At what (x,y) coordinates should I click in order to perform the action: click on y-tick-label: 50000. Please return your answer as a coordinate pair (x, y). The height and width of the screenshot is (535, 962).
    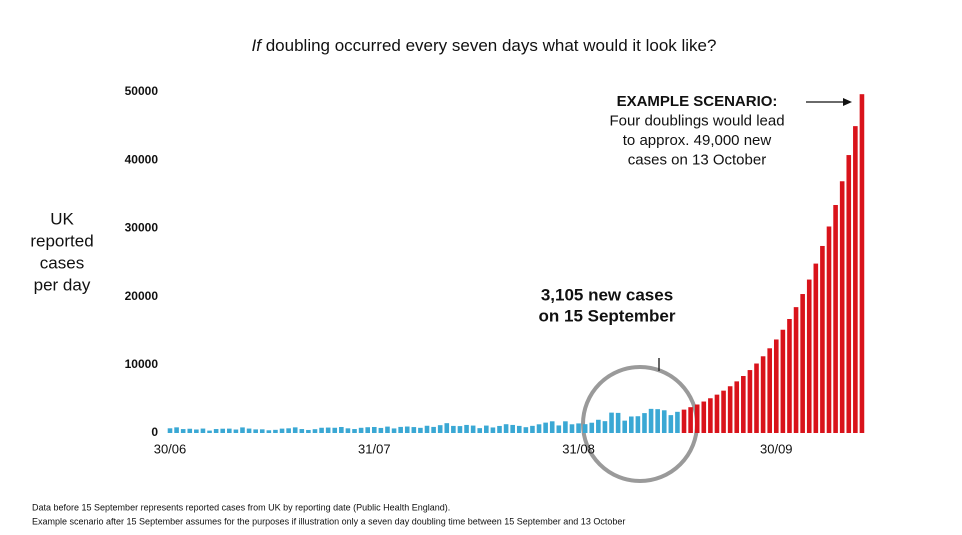
    Looking at the image, I should click on (142, 91).